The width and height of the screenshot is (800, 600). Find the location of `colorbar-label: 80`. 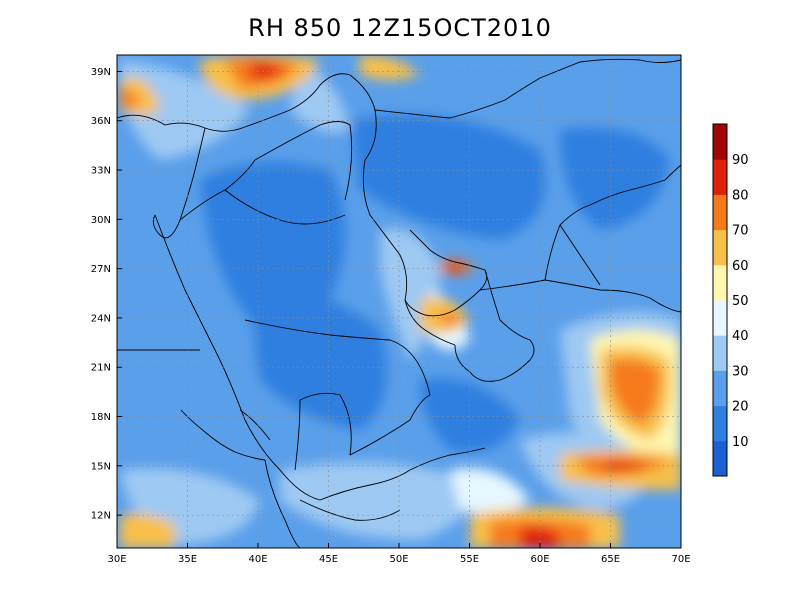

colorbar-label: 80 is located at coordinates (740, 195).